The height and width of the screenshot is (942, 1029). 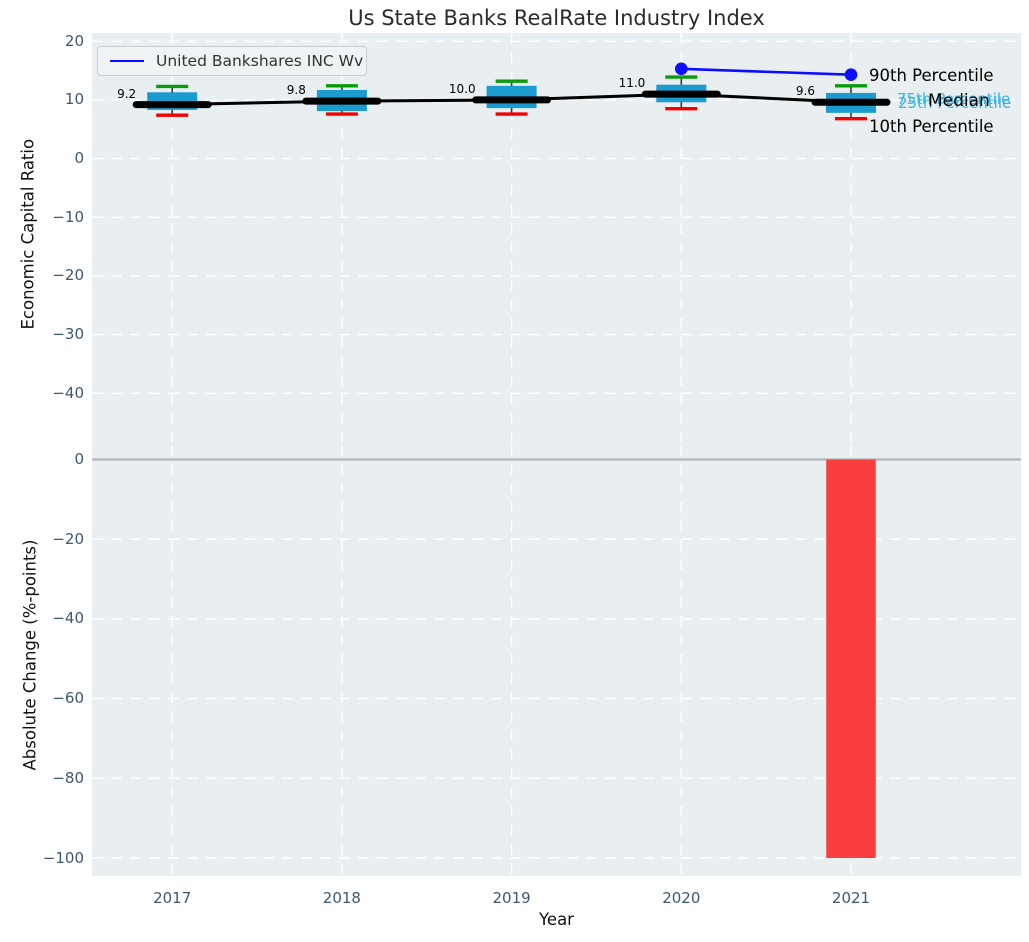 I want to click on x-axis-label: Year, so click(x=556, y=919).